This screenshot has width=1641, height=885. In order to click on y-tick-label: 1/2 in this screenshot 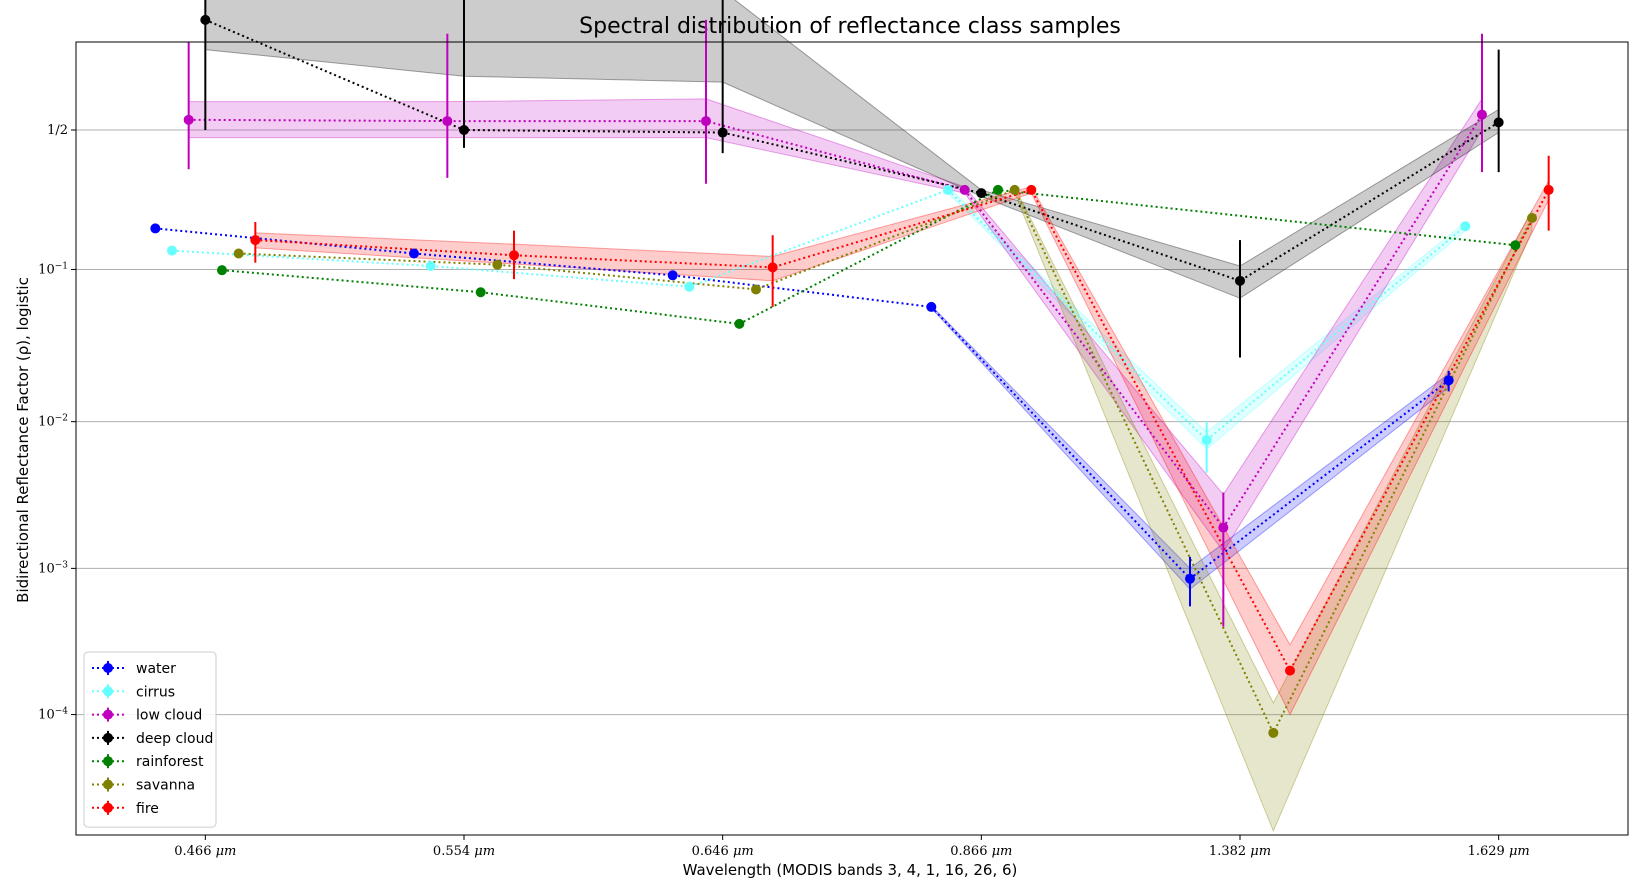, I will do `click(57, 130)`.